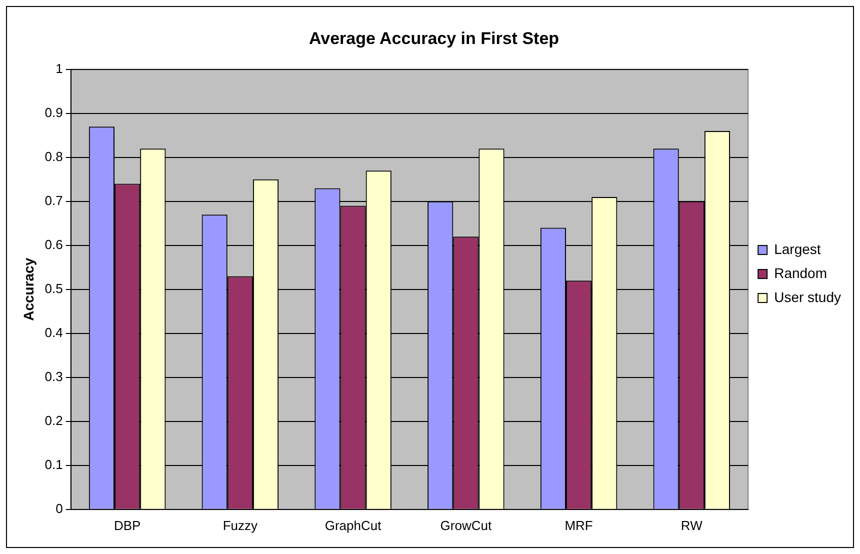 This screenshot has width=860, height=554. Describe the element at coordinates (28, 289) in the screenshot. I see `y-axis-title: Accuracy` at that location.